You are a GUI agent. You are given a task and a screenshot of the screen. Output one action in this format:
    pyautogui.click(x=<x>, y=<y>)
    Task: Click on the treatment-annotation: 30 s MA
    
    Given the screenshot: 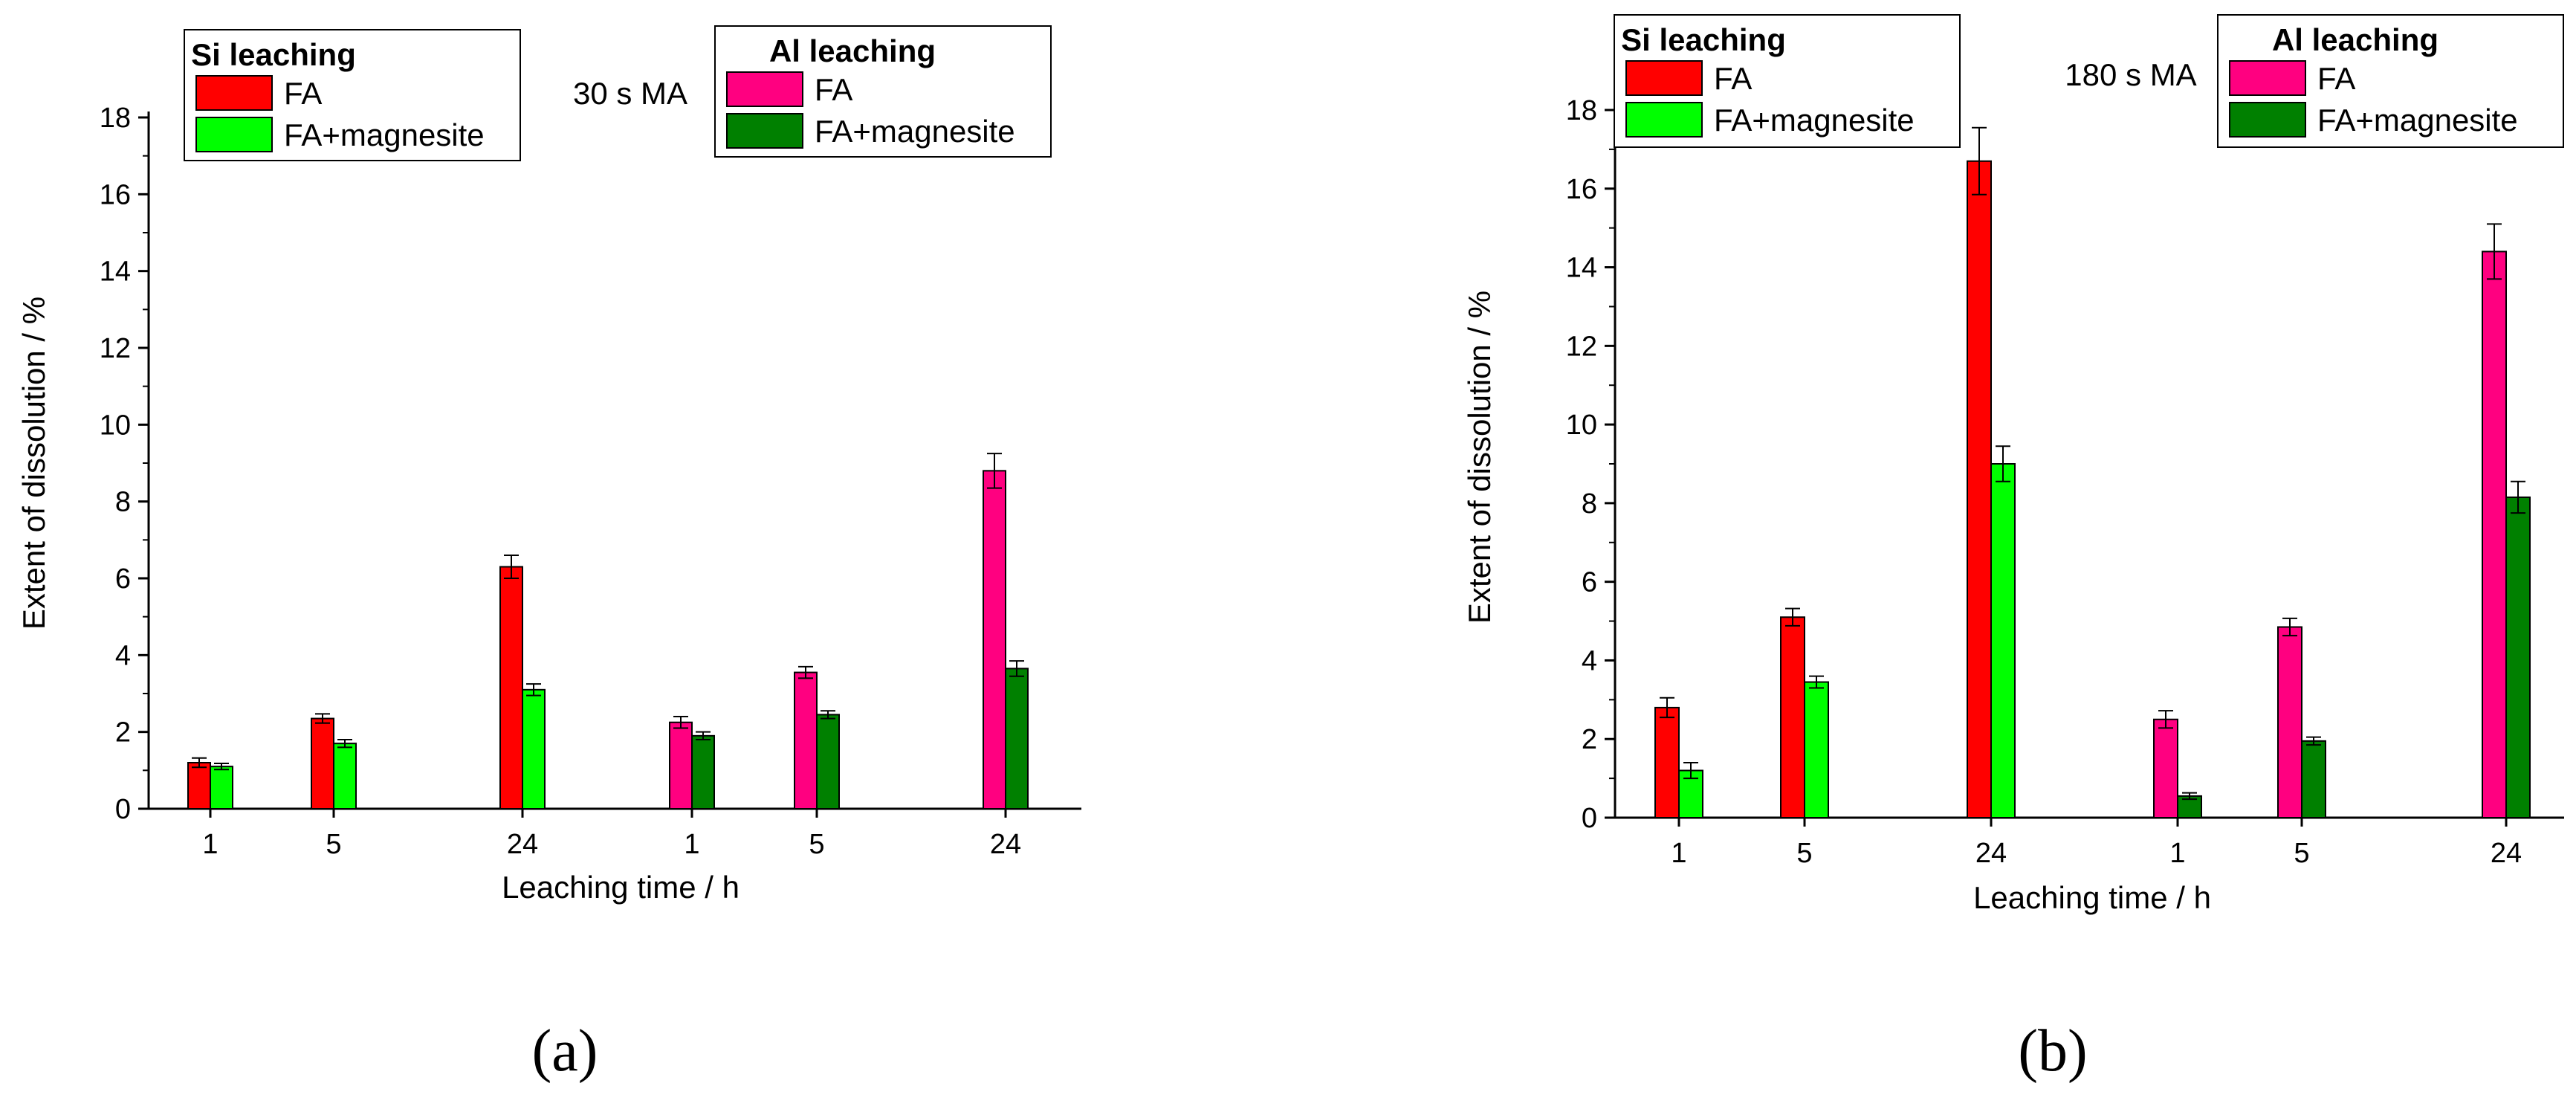 What is the action you would take?
    pyautogui.click(x=630, y=94)
    